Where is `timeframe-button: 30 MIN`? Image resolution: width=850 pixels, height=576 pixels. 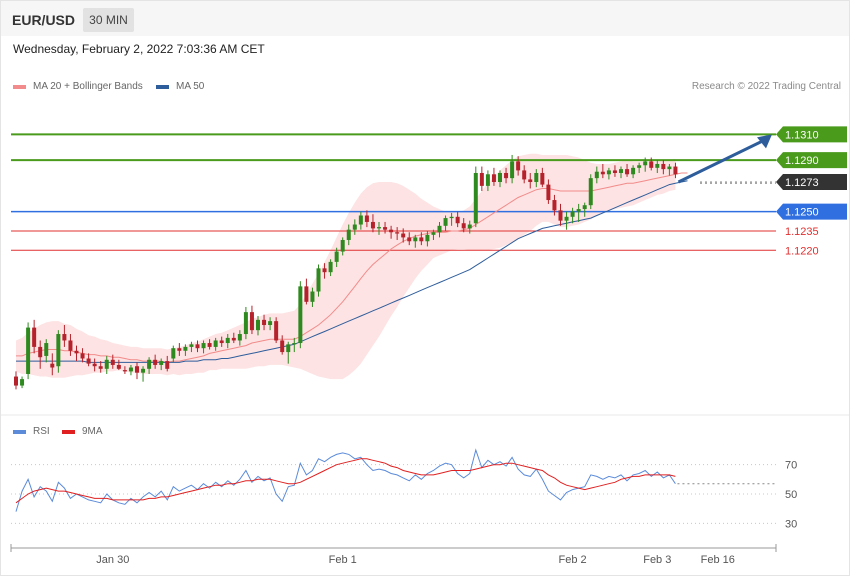 timeframe-button: 30 MIN is located at coordinates (108, 20).